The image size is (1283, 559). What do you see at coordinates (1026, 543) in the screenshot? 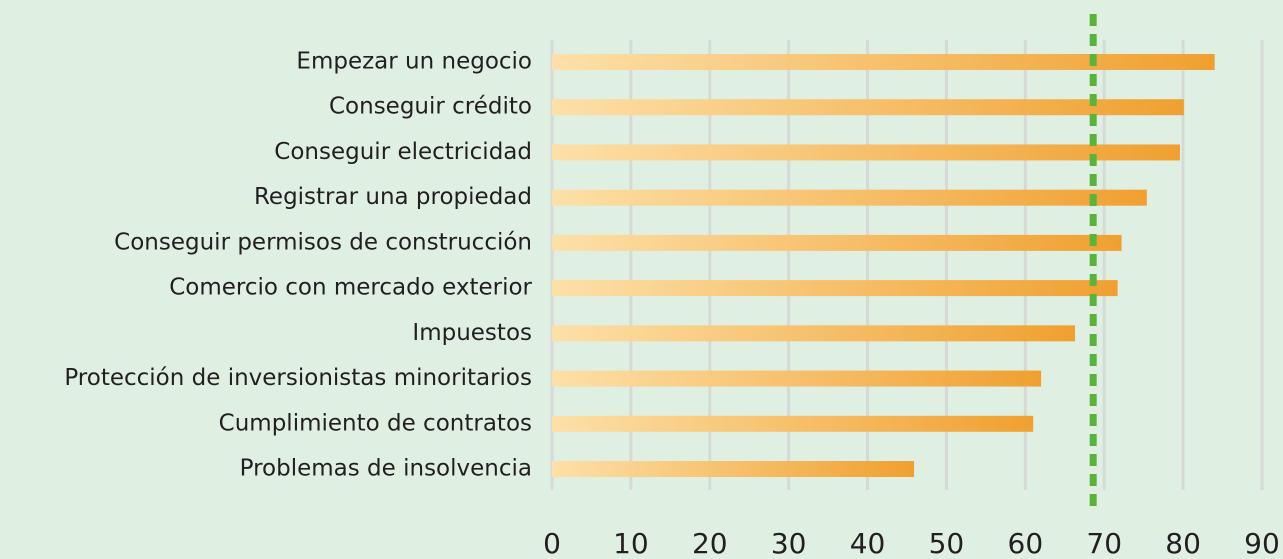
I see `x-tick-label: 60` at bounding box center [1026, 543].